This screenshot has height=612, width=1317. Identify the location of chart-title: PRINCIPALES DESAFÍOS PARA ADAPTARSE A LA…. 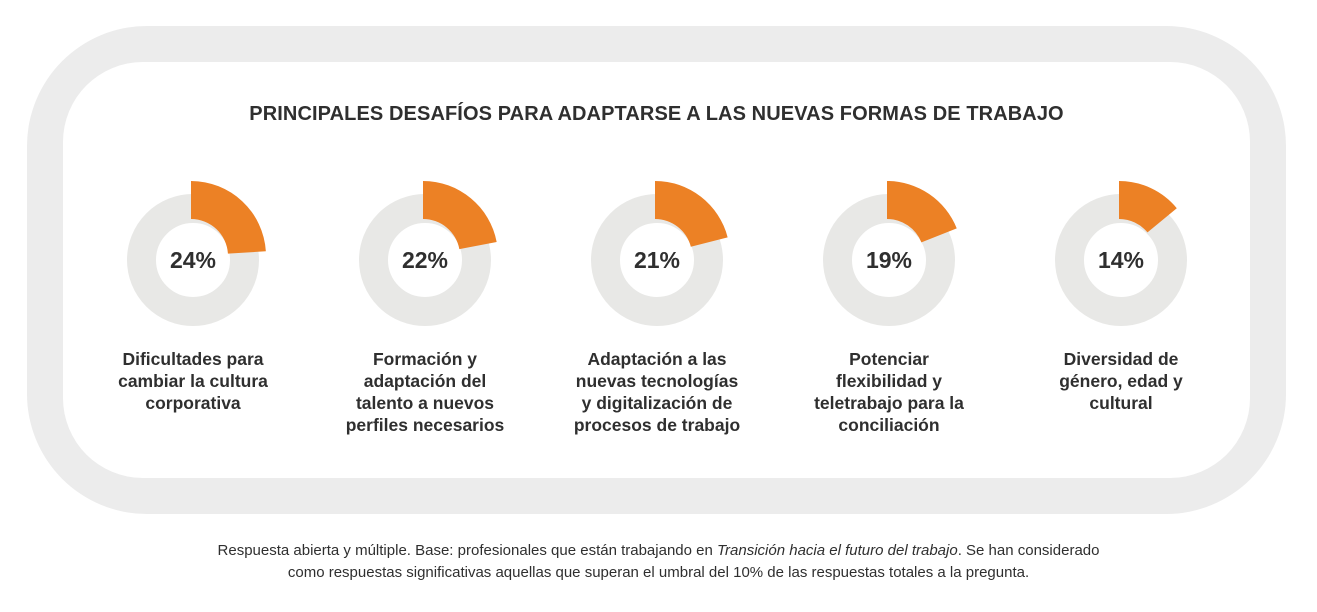
(656, 114).